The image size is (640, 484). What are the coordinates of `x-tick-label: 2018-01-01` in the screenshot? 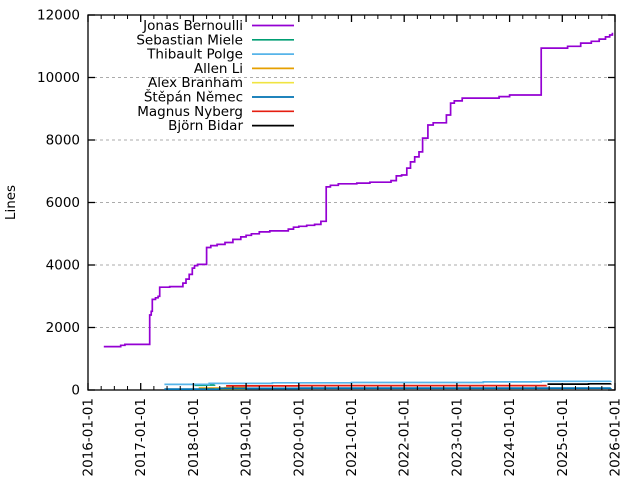 It's located at (194, 437).